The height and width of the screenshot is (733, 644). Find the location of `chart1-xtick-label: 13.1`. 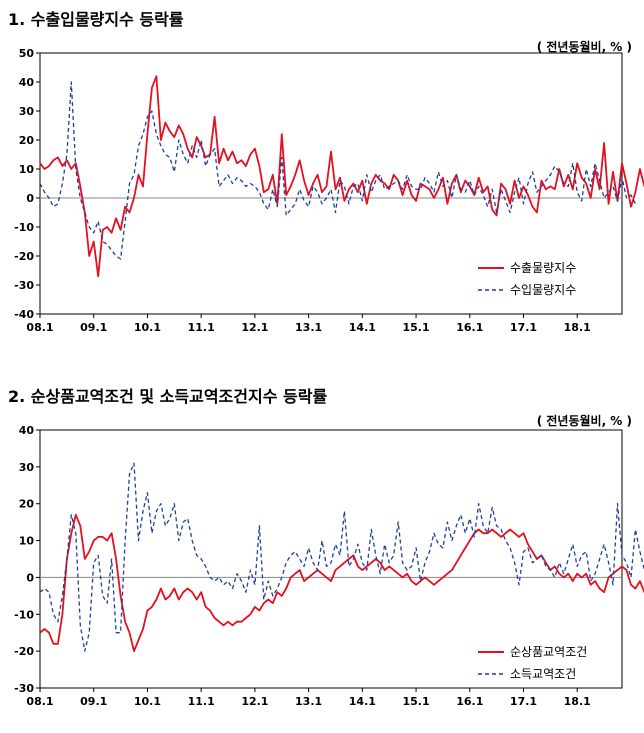

chart1-xtick-label: 13.1 is located at coordinates (308, 327).